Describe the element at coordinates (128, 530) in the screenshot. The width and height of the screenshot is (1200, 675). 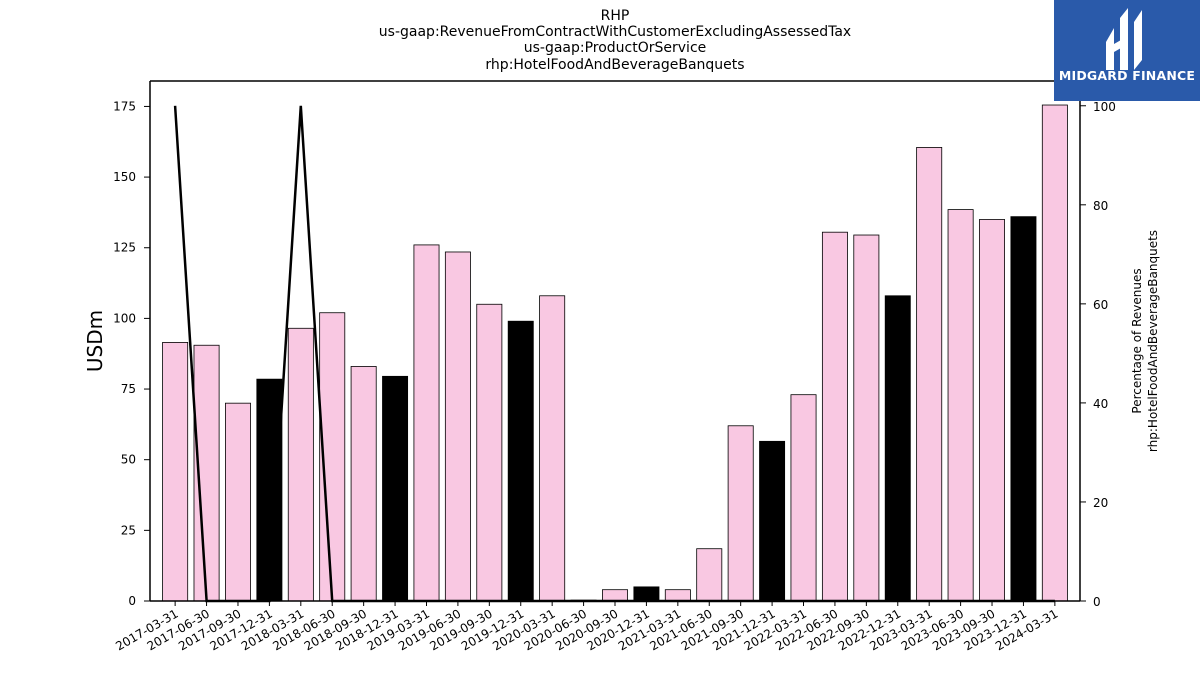
I see `y-tick-label-25: 25` at that location.